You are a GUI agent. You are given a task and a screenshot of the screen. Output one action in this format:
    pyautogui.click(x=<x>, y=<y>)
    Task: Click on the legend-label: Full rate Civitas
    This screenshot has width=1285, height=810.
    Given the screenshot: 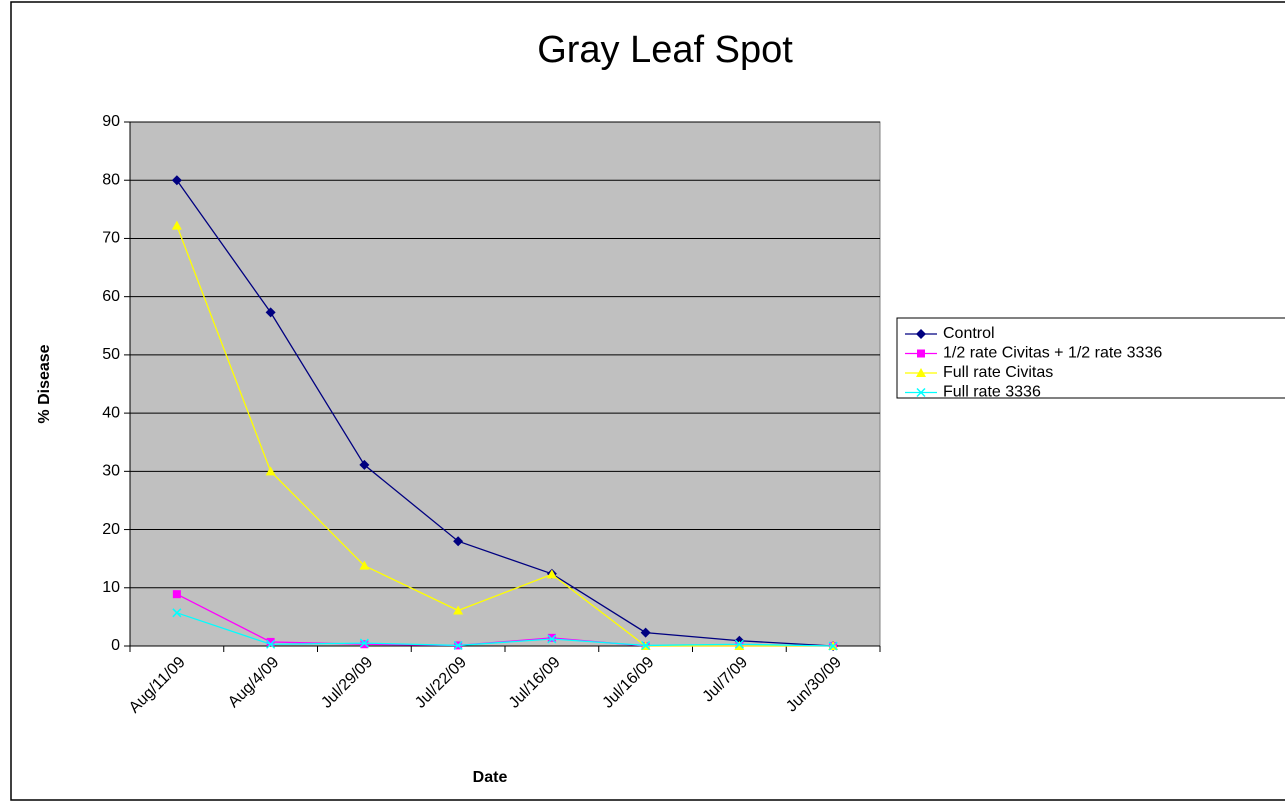 What is the action you would take?
    pyautogui.click(x=998, y=372)
    